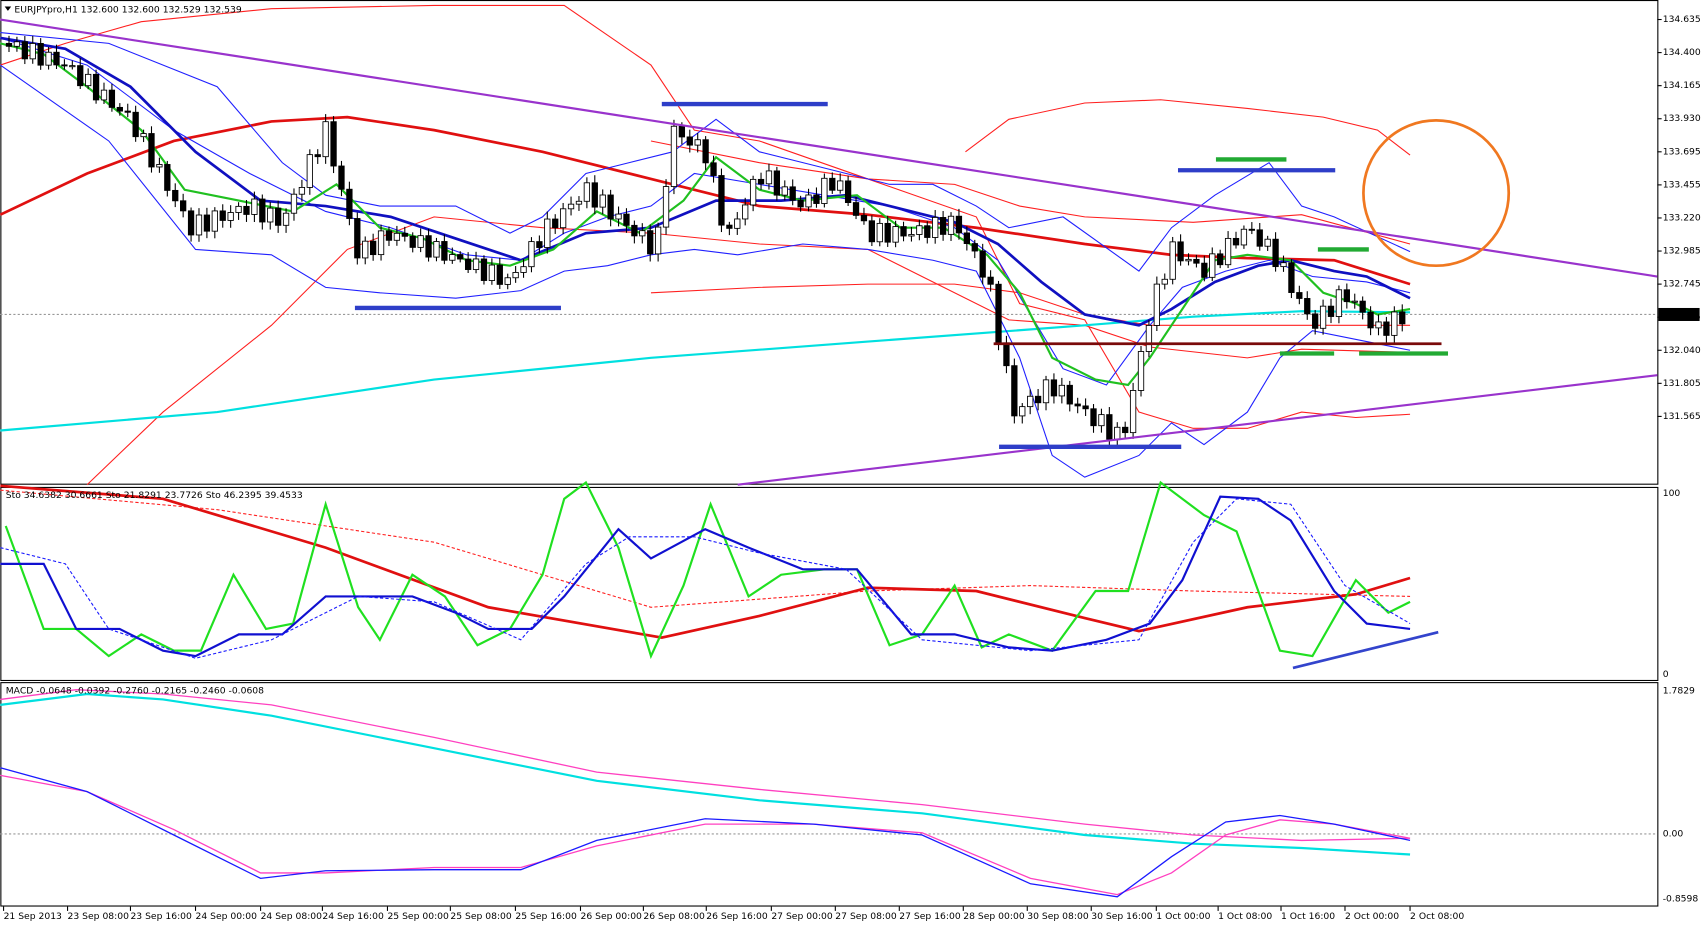 This screenshot has height=925, width=1701. Describe the element at coordinates (33, 916) in the screenshot. I see `time-label: 21 Sep 2013` at that location.